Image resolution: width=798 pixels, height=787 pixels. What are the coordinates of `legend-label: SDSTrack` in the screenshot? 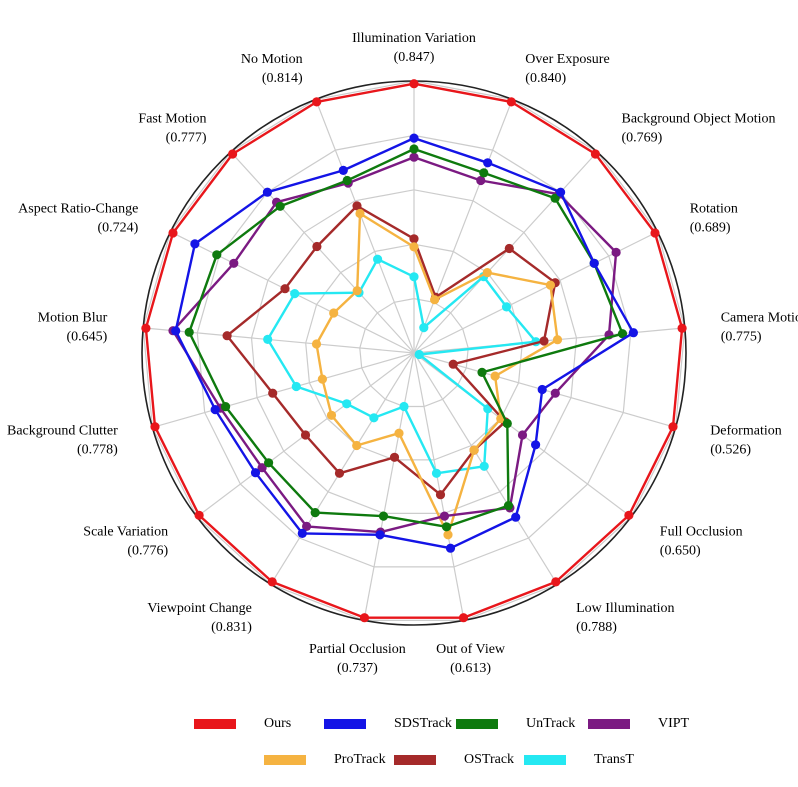 It's located at (423, 723).